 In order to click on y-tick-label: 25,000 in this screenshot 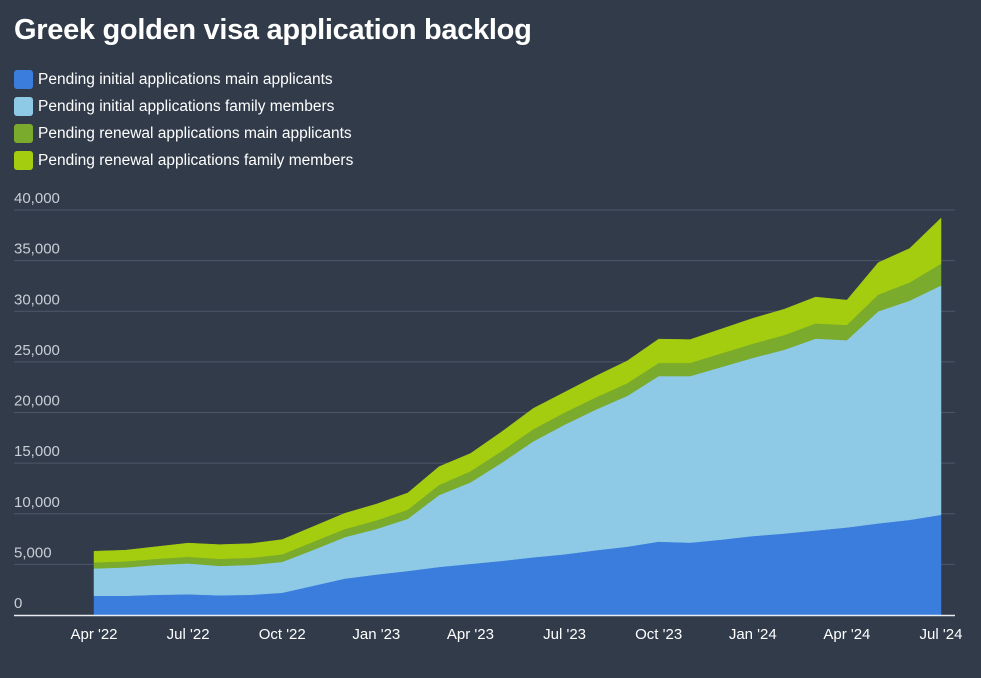, I will do `click(37, 350)`.